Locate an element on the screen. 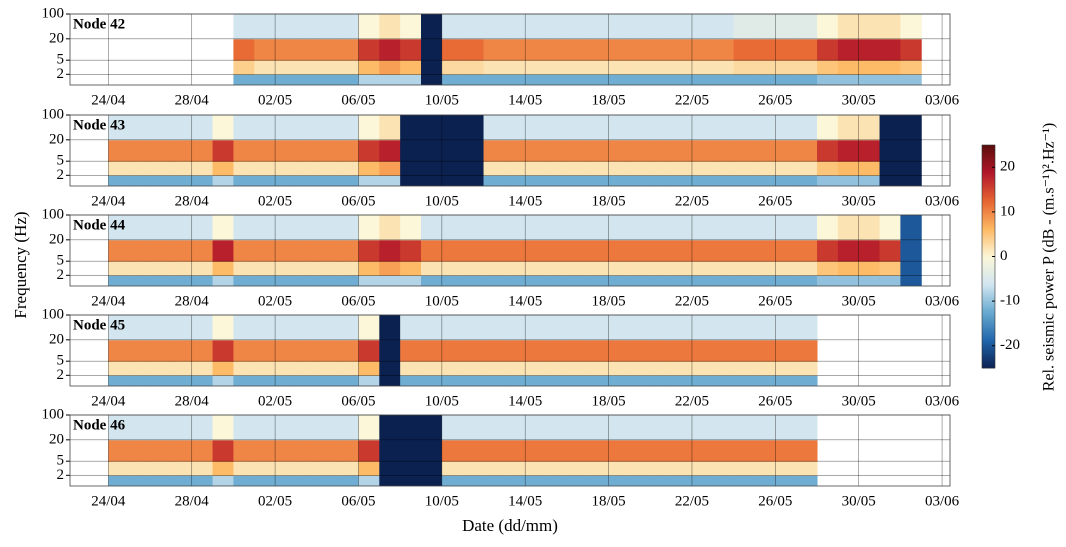  x-tick-label: 03/06 is located at coordinates (942, 201).